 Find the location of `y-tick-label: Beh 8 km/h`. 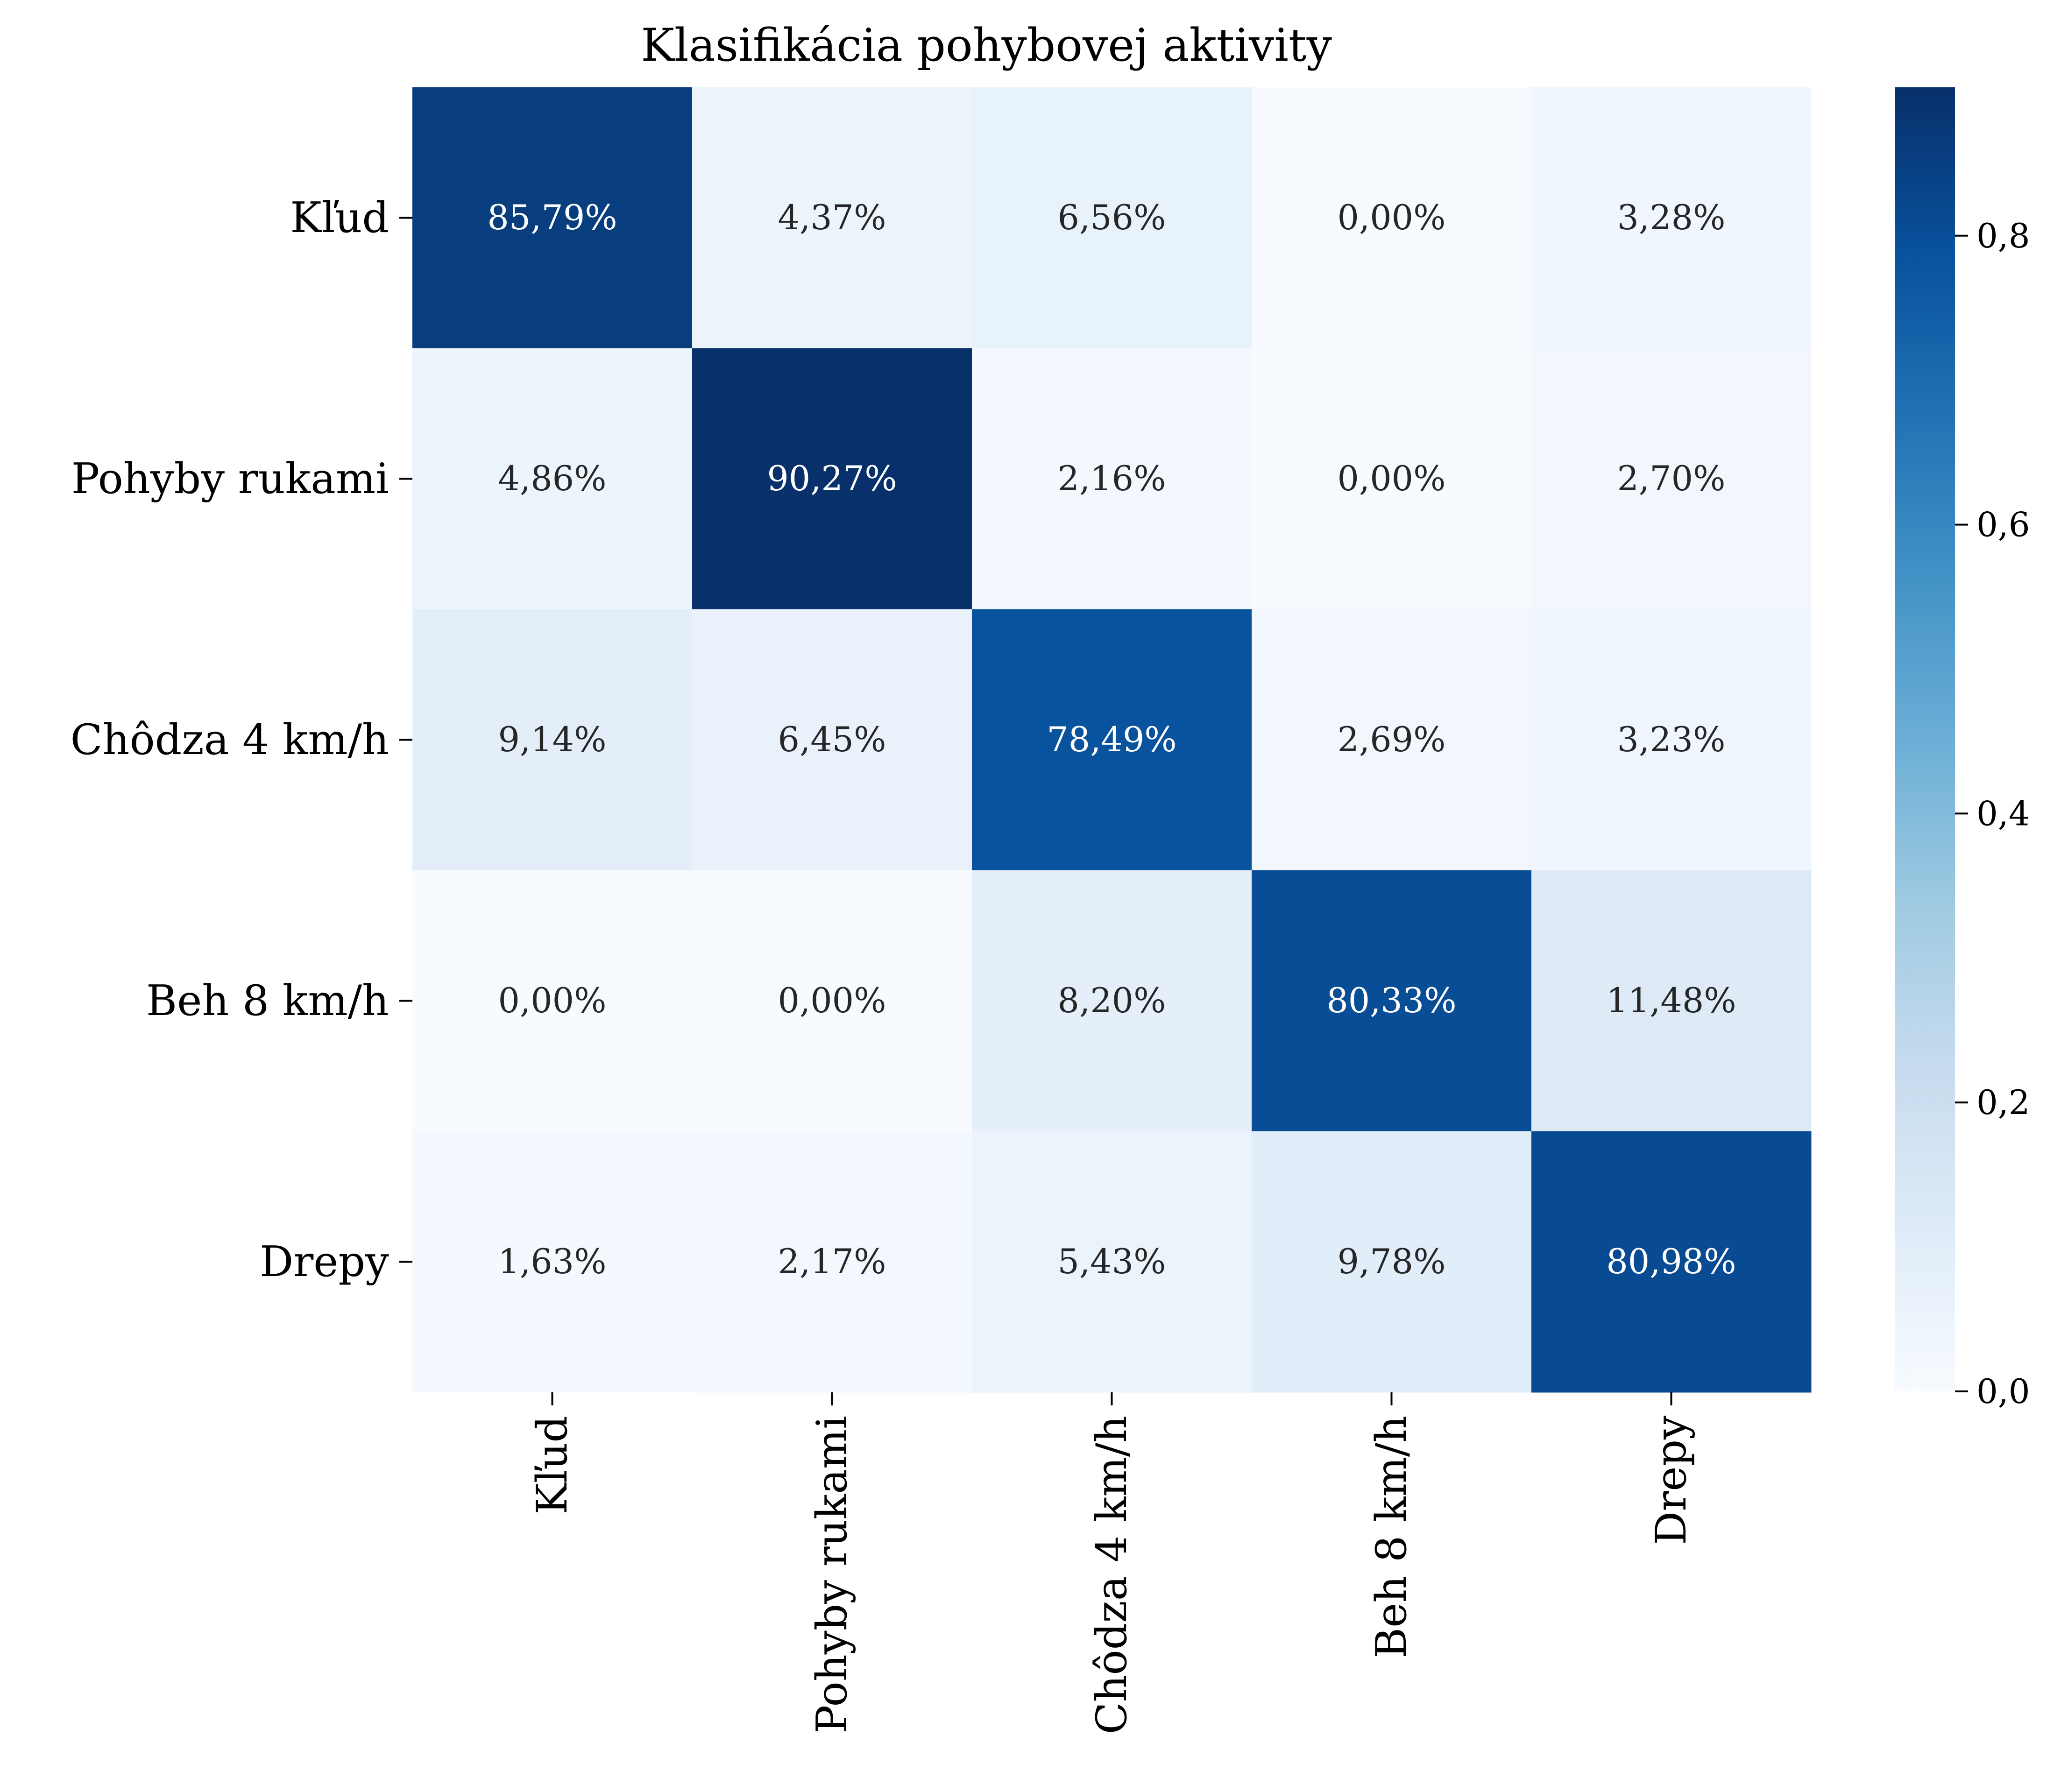

y-tick-label: Beh 8 km/h is located at coordinates (267, 1000).